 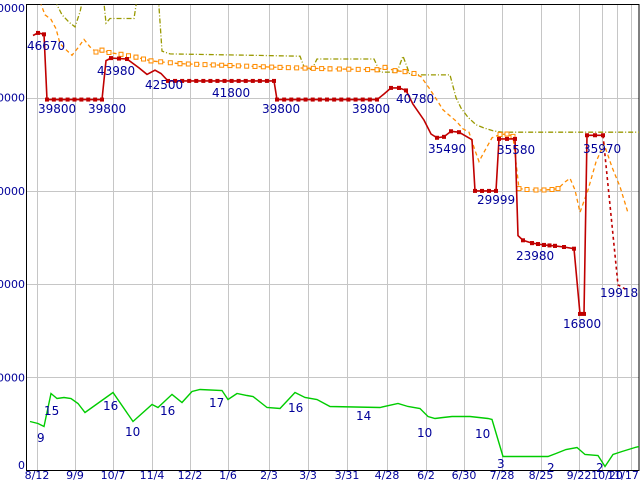 I want to click on x-tick-label: 9/9, so click(x=75, y=474).